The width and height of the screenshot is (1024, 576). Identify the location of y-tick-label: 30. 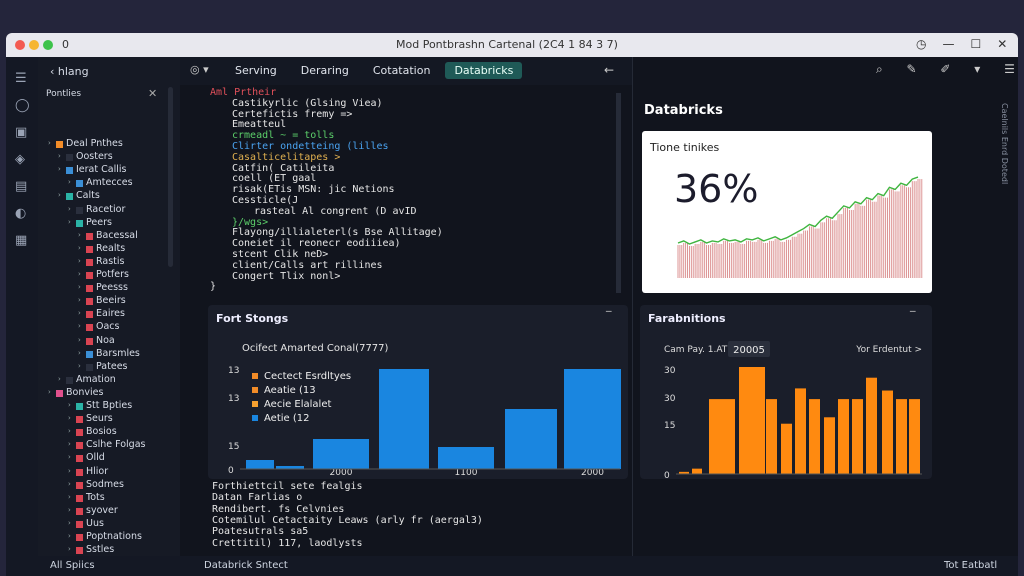
(670, 371).